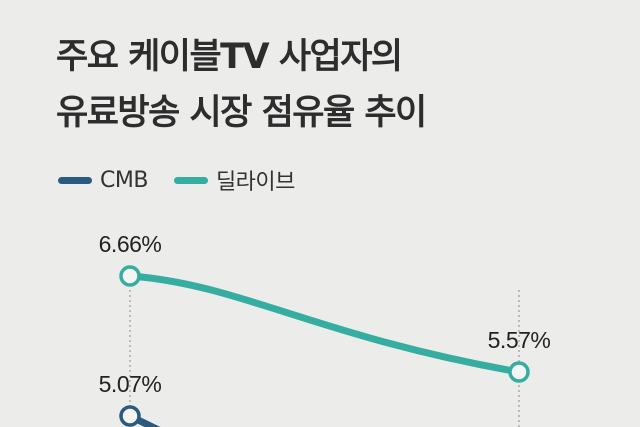 This screenshot has height=427, width=640. Describe the element at coordinates (255, 182) in the screenshot. I see `legend-label-dlive: 딜라이브` at that location.